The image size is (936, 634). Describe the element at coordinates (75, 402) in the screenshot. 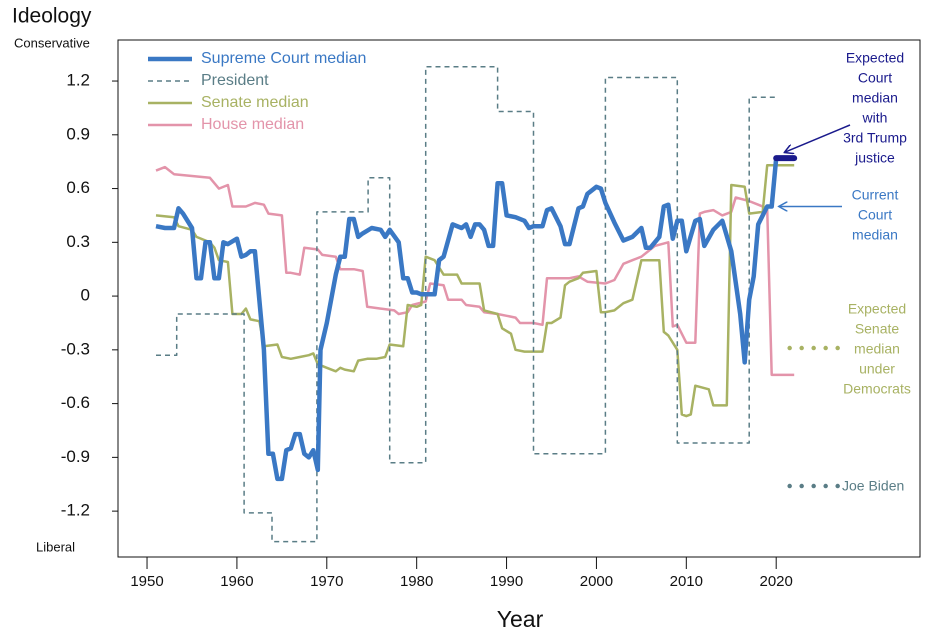

I see `y-tick-label: -0.6` at that location.